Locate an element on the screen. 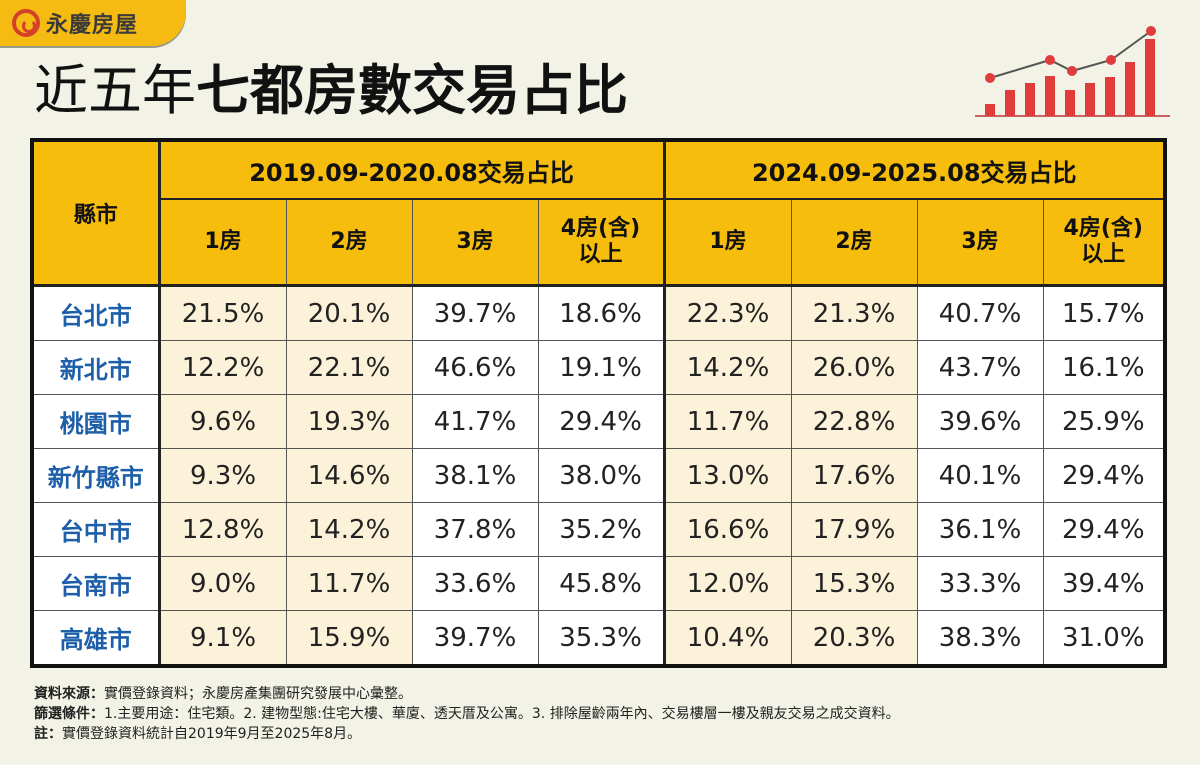 The image size is (1200, 765). value-cell: 36.1% is located at coordinates (980, 529).